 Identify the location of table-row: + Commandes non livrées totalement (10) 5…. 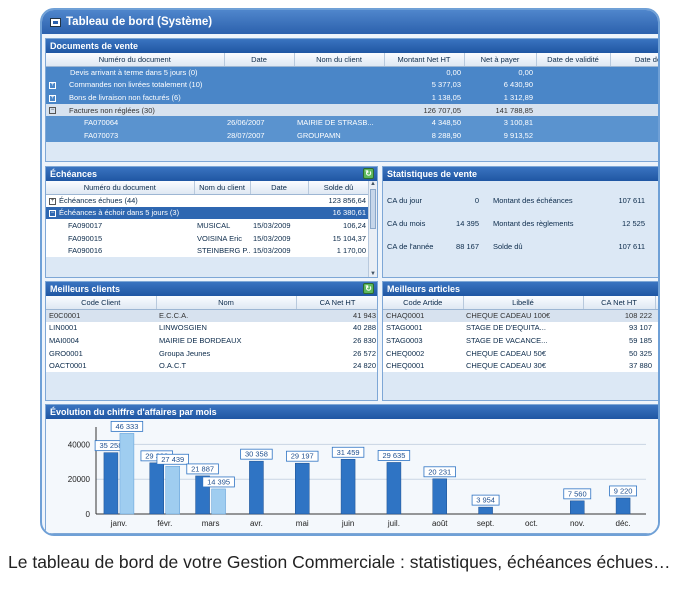
(352, 85).